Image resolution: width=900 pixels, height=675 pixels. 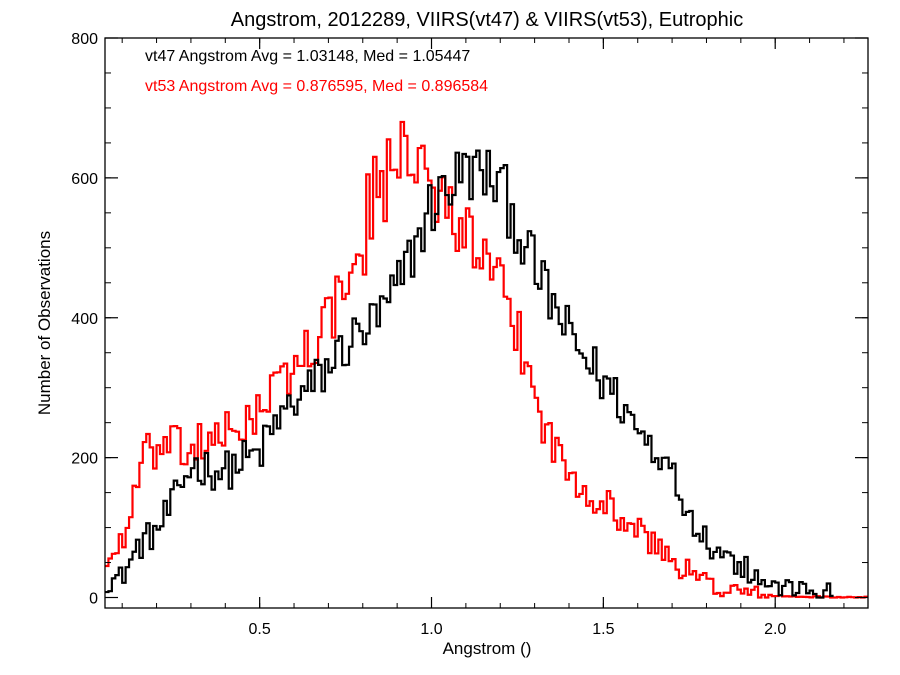 I want to click on y-tick-label: 200, so click(x=84, y=459).